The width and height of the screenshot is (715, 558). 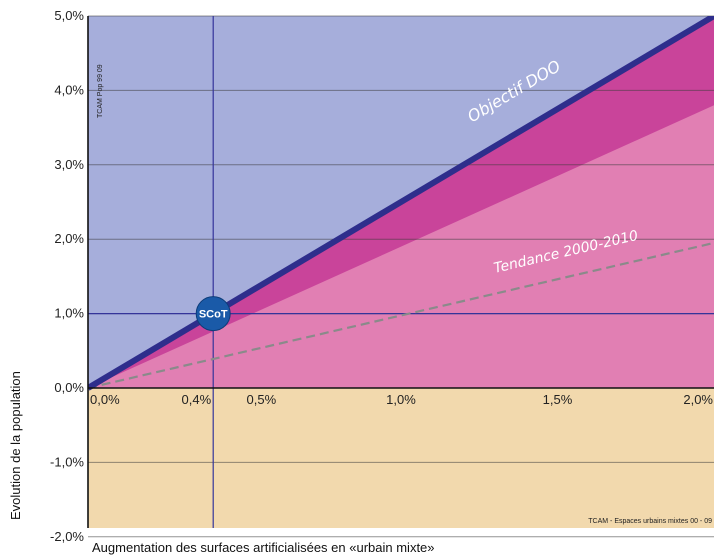 I want to click on y-tick-label: -1,0%, so click(x=67, y=461).